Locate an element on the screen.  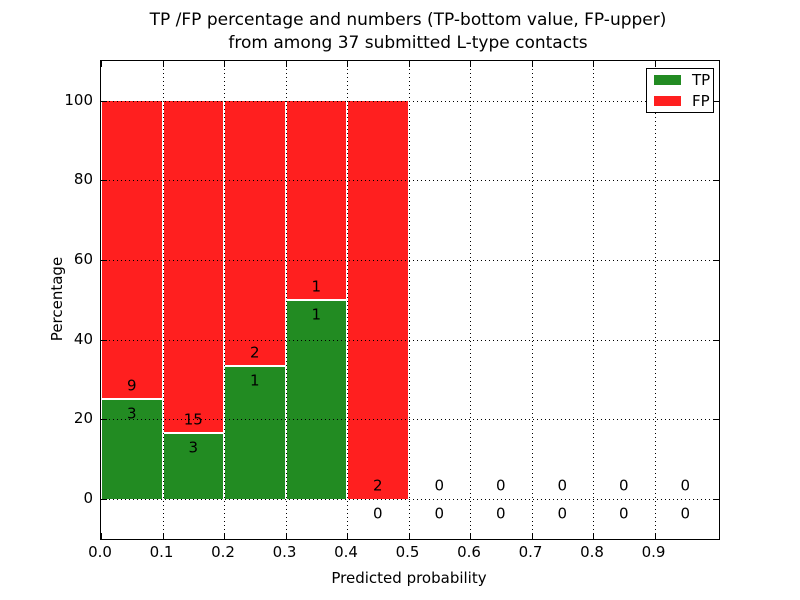
x-tick-label: 0.1 is located at coordinates (161, 552).